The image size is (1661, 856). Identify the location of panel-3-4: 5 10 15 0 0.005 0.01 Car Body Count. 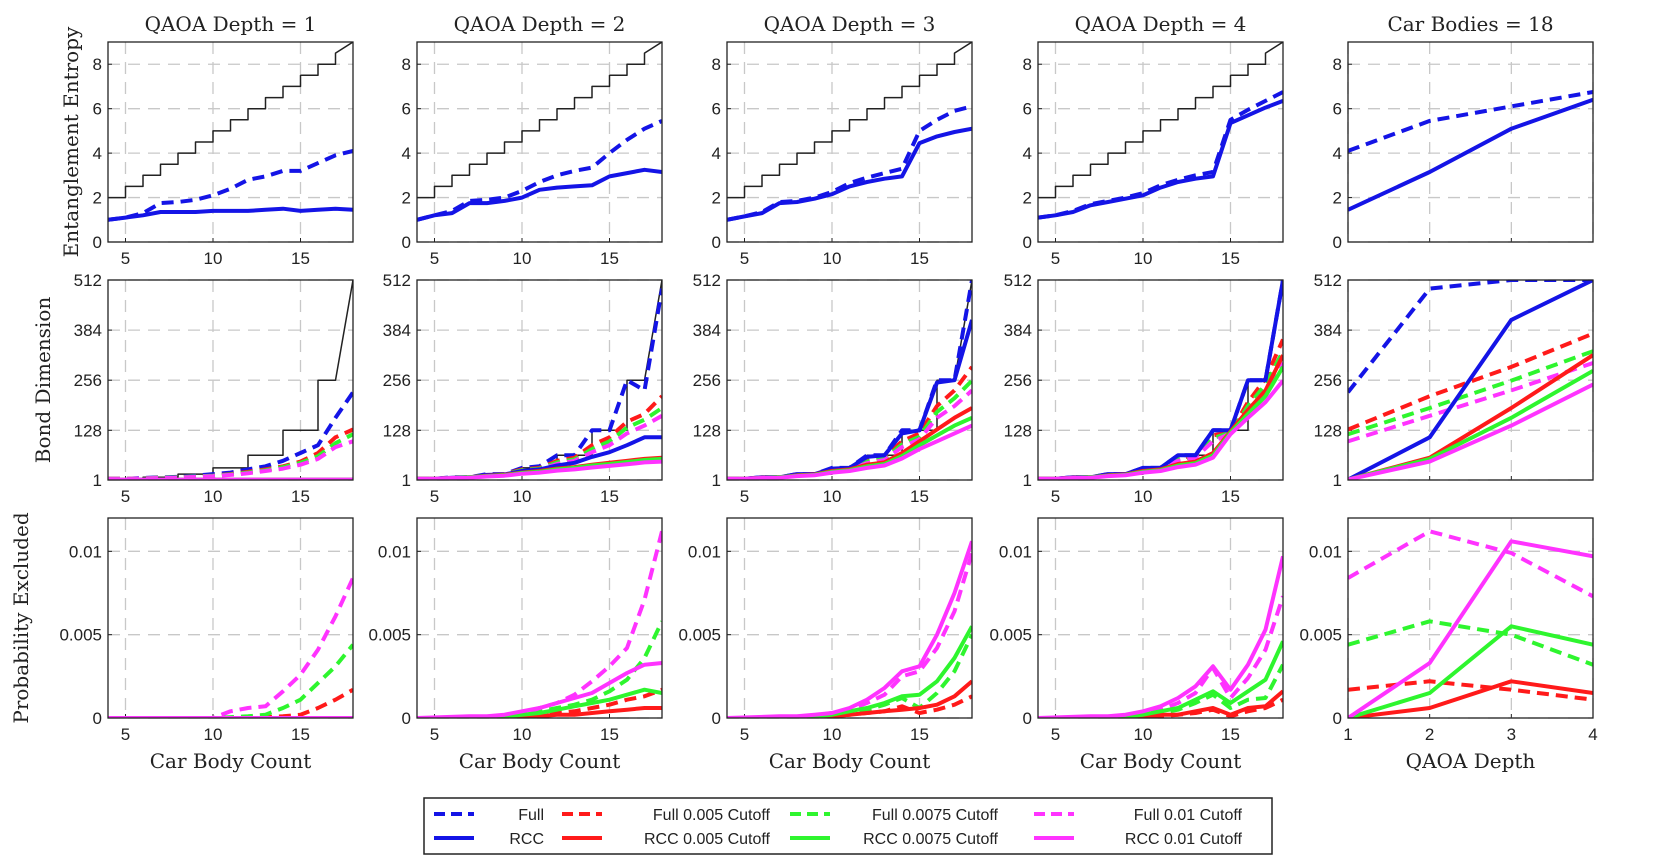
(1136, 645).